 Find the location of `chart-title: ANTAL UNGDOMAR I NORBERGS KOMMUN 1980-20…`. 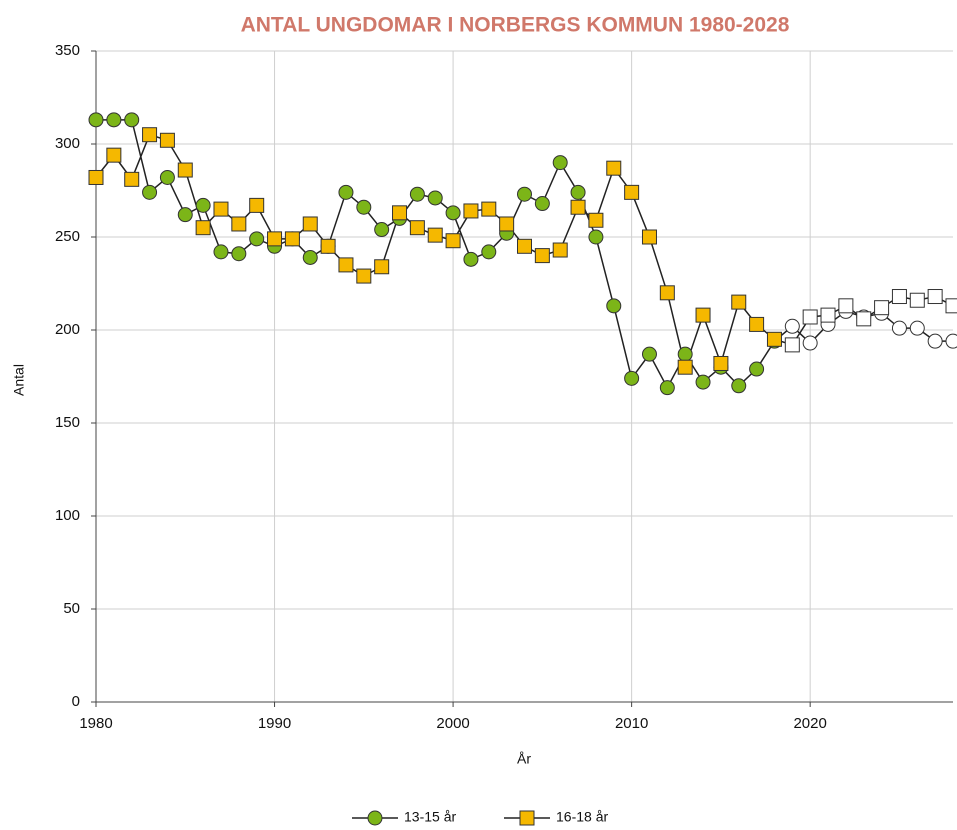

chart-title: ANTAL UNGDOMAR I NORBERGS KOMMUN 1980-20… is located at coordinates (515, 25).